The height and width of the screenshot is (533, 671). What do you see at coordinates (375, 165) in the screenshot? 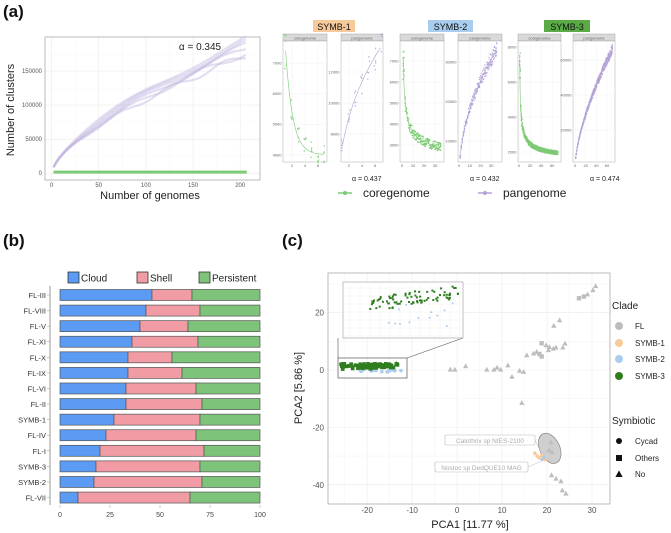
I see `x-tick-label: 6` at bounding box center [375, 165].